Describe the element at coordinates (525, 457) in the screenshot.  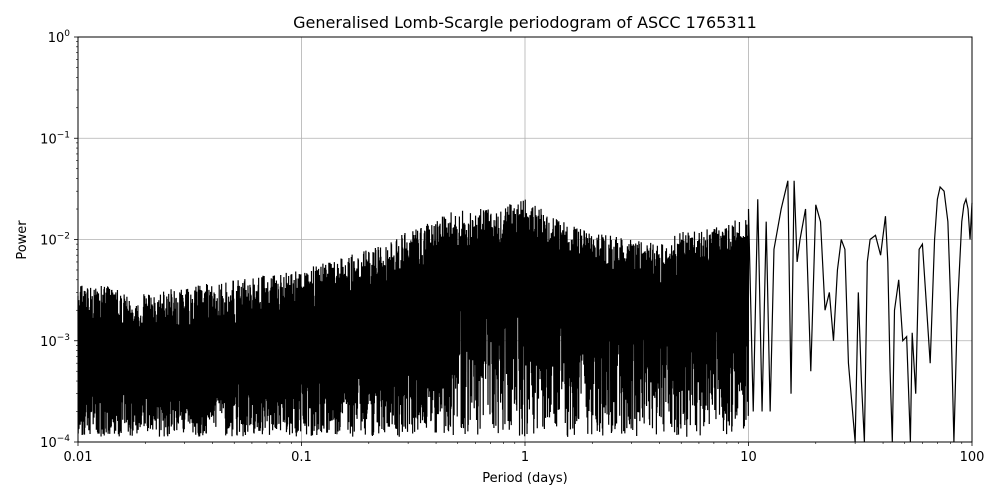
I see `x-tick-label: 1` at that location.